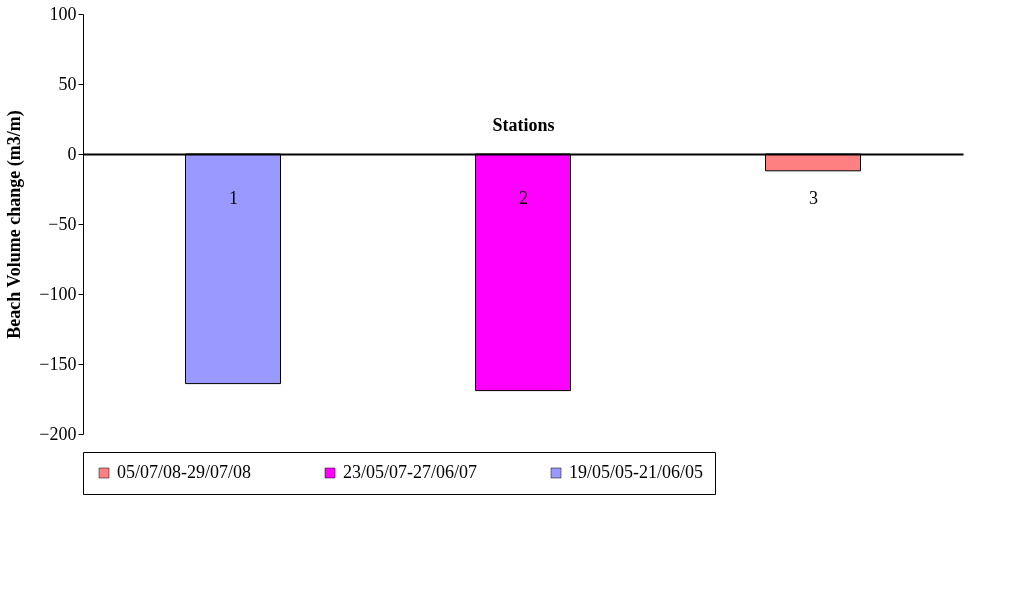 This screenshot has height=594, width=1036. What do you see at coordinates (63, 13) in the screenshot?
I see `y-tick-label: 100` at bounding box center [63, 13].